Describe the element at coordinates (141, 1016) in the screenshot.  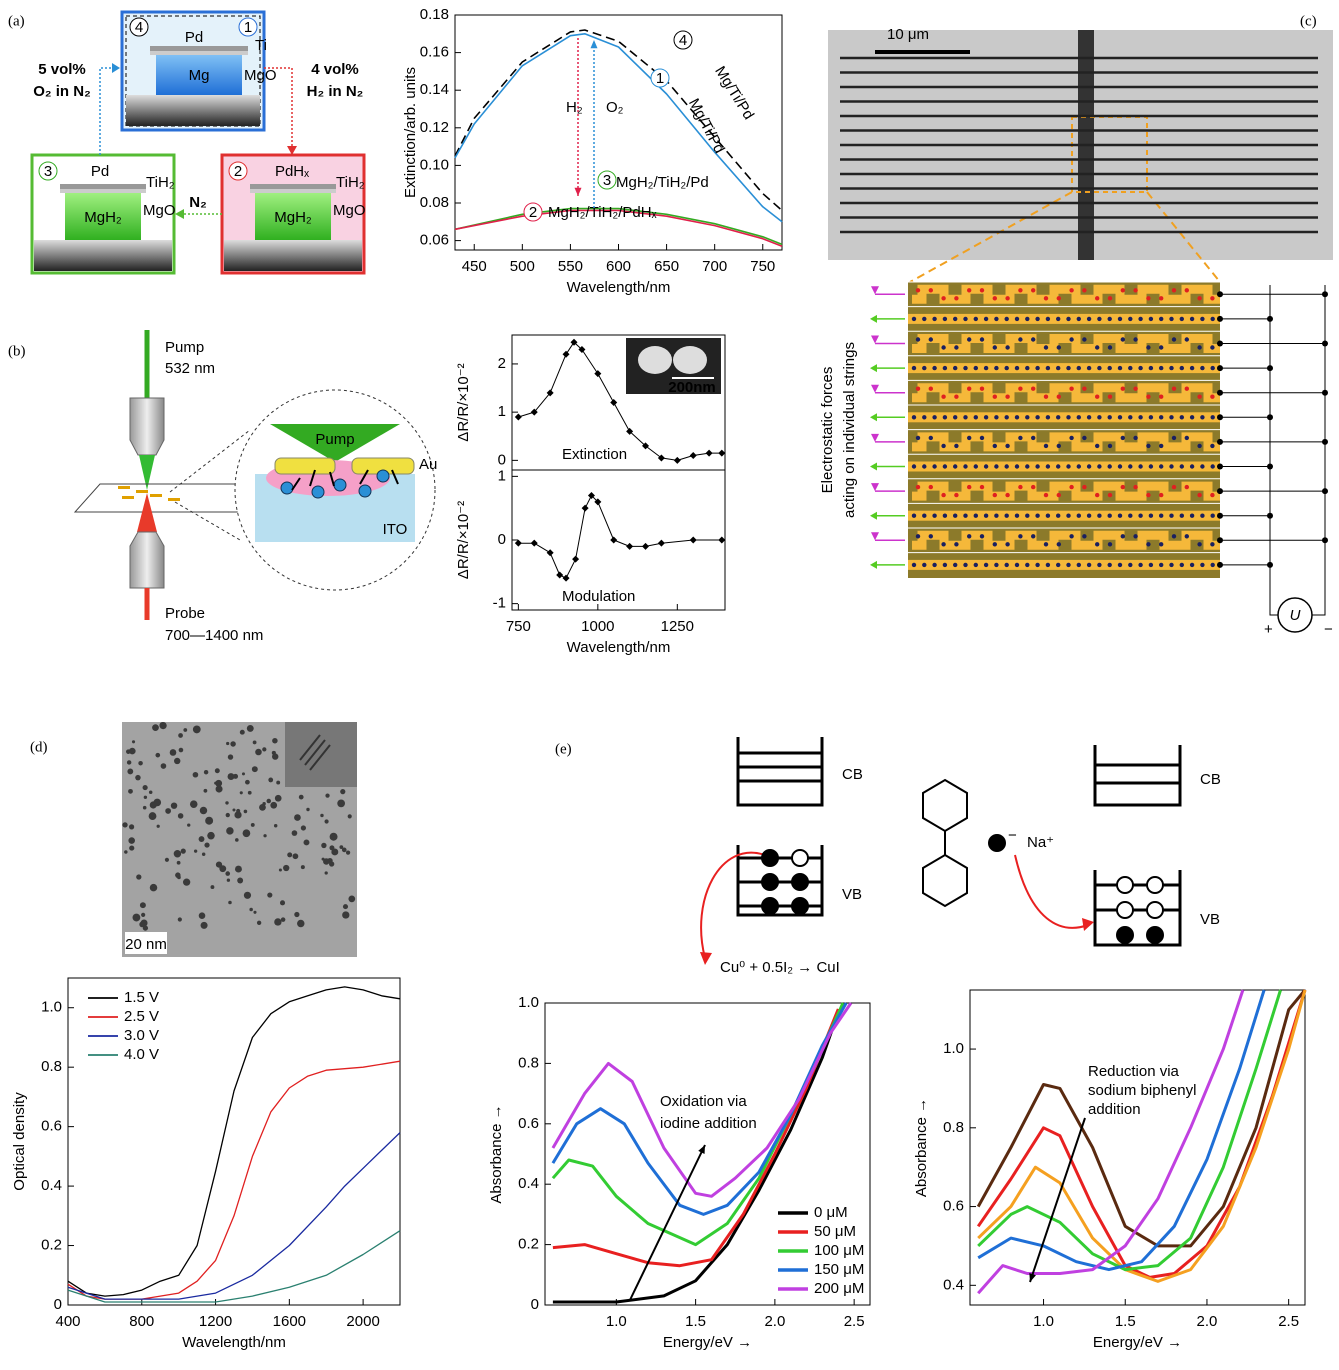
I see `legend-label: 2.5 V` at that location.